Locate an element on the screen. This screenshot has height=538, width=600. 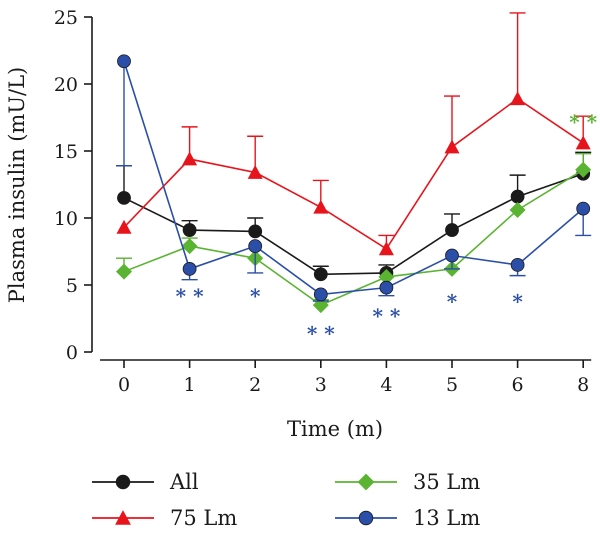
x-tick-label: 6 is located at coordinates (518, 385).